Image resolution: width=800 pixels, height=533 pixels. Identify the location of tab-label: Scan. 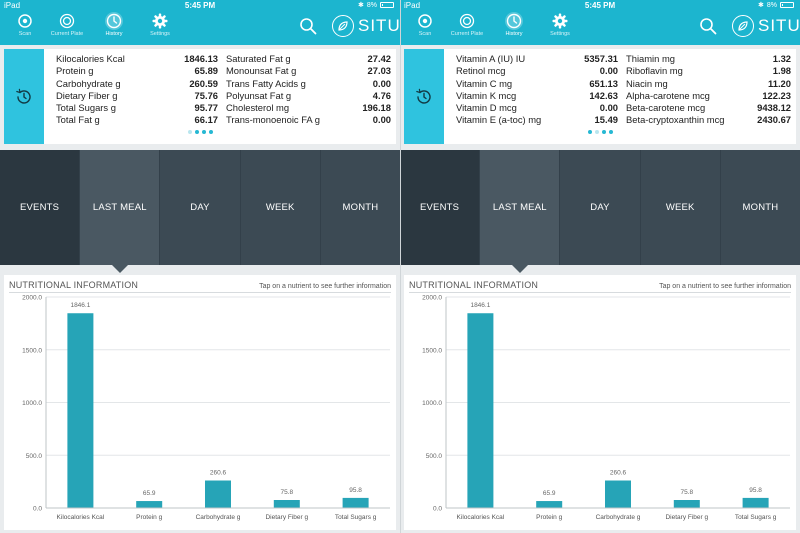
(25, 34).